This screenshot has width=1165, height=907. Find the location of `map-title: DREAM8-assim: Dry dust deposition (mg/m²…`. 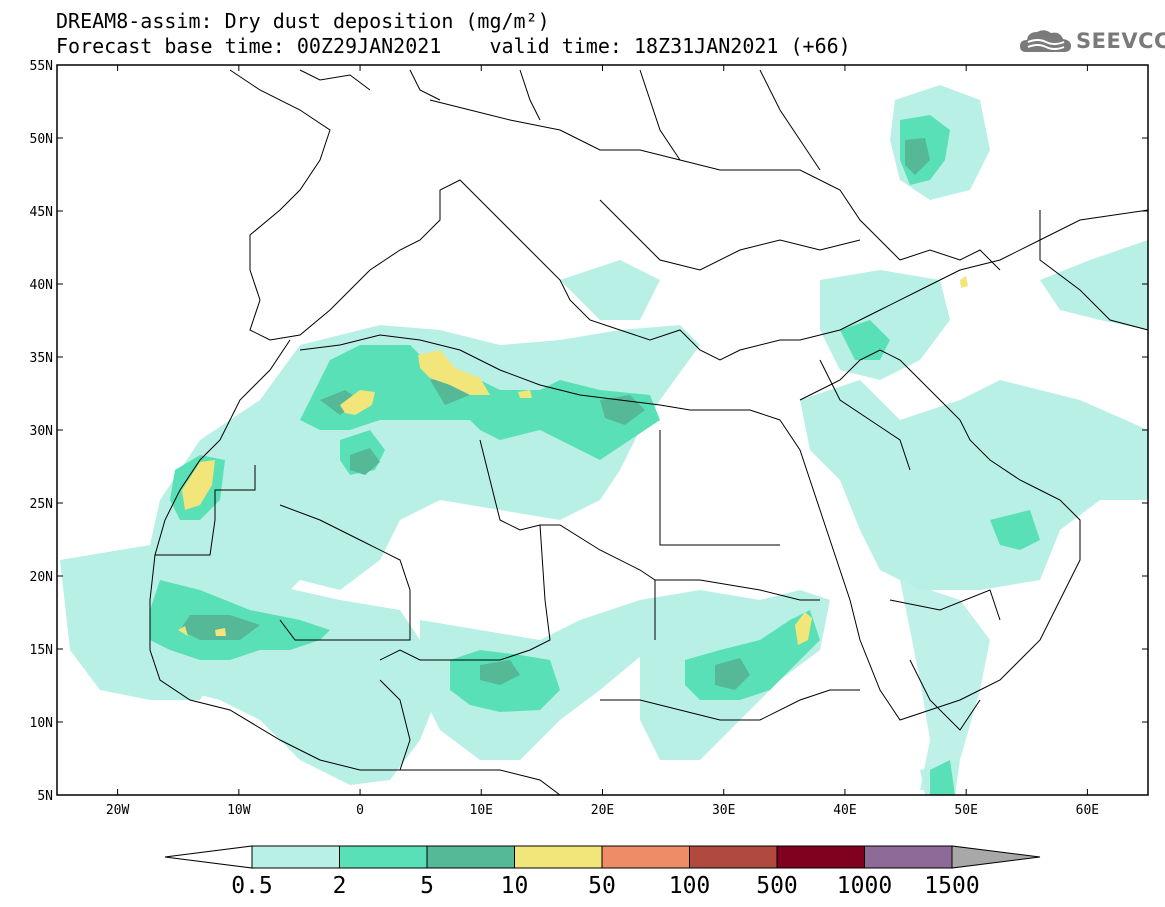

map-title: DREAM8-assim: Dry dust deposition (mg/m²… is located at coordinates (303, 21).